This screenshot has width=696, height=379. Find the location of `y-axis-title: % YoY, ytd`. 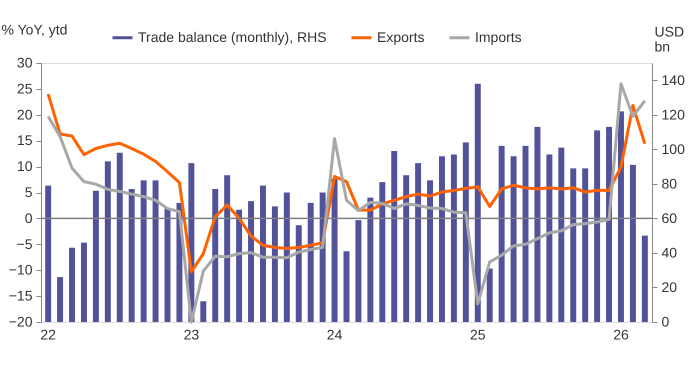

y-axis-title: % YoY, ytd is located at coordinates (35, 30).